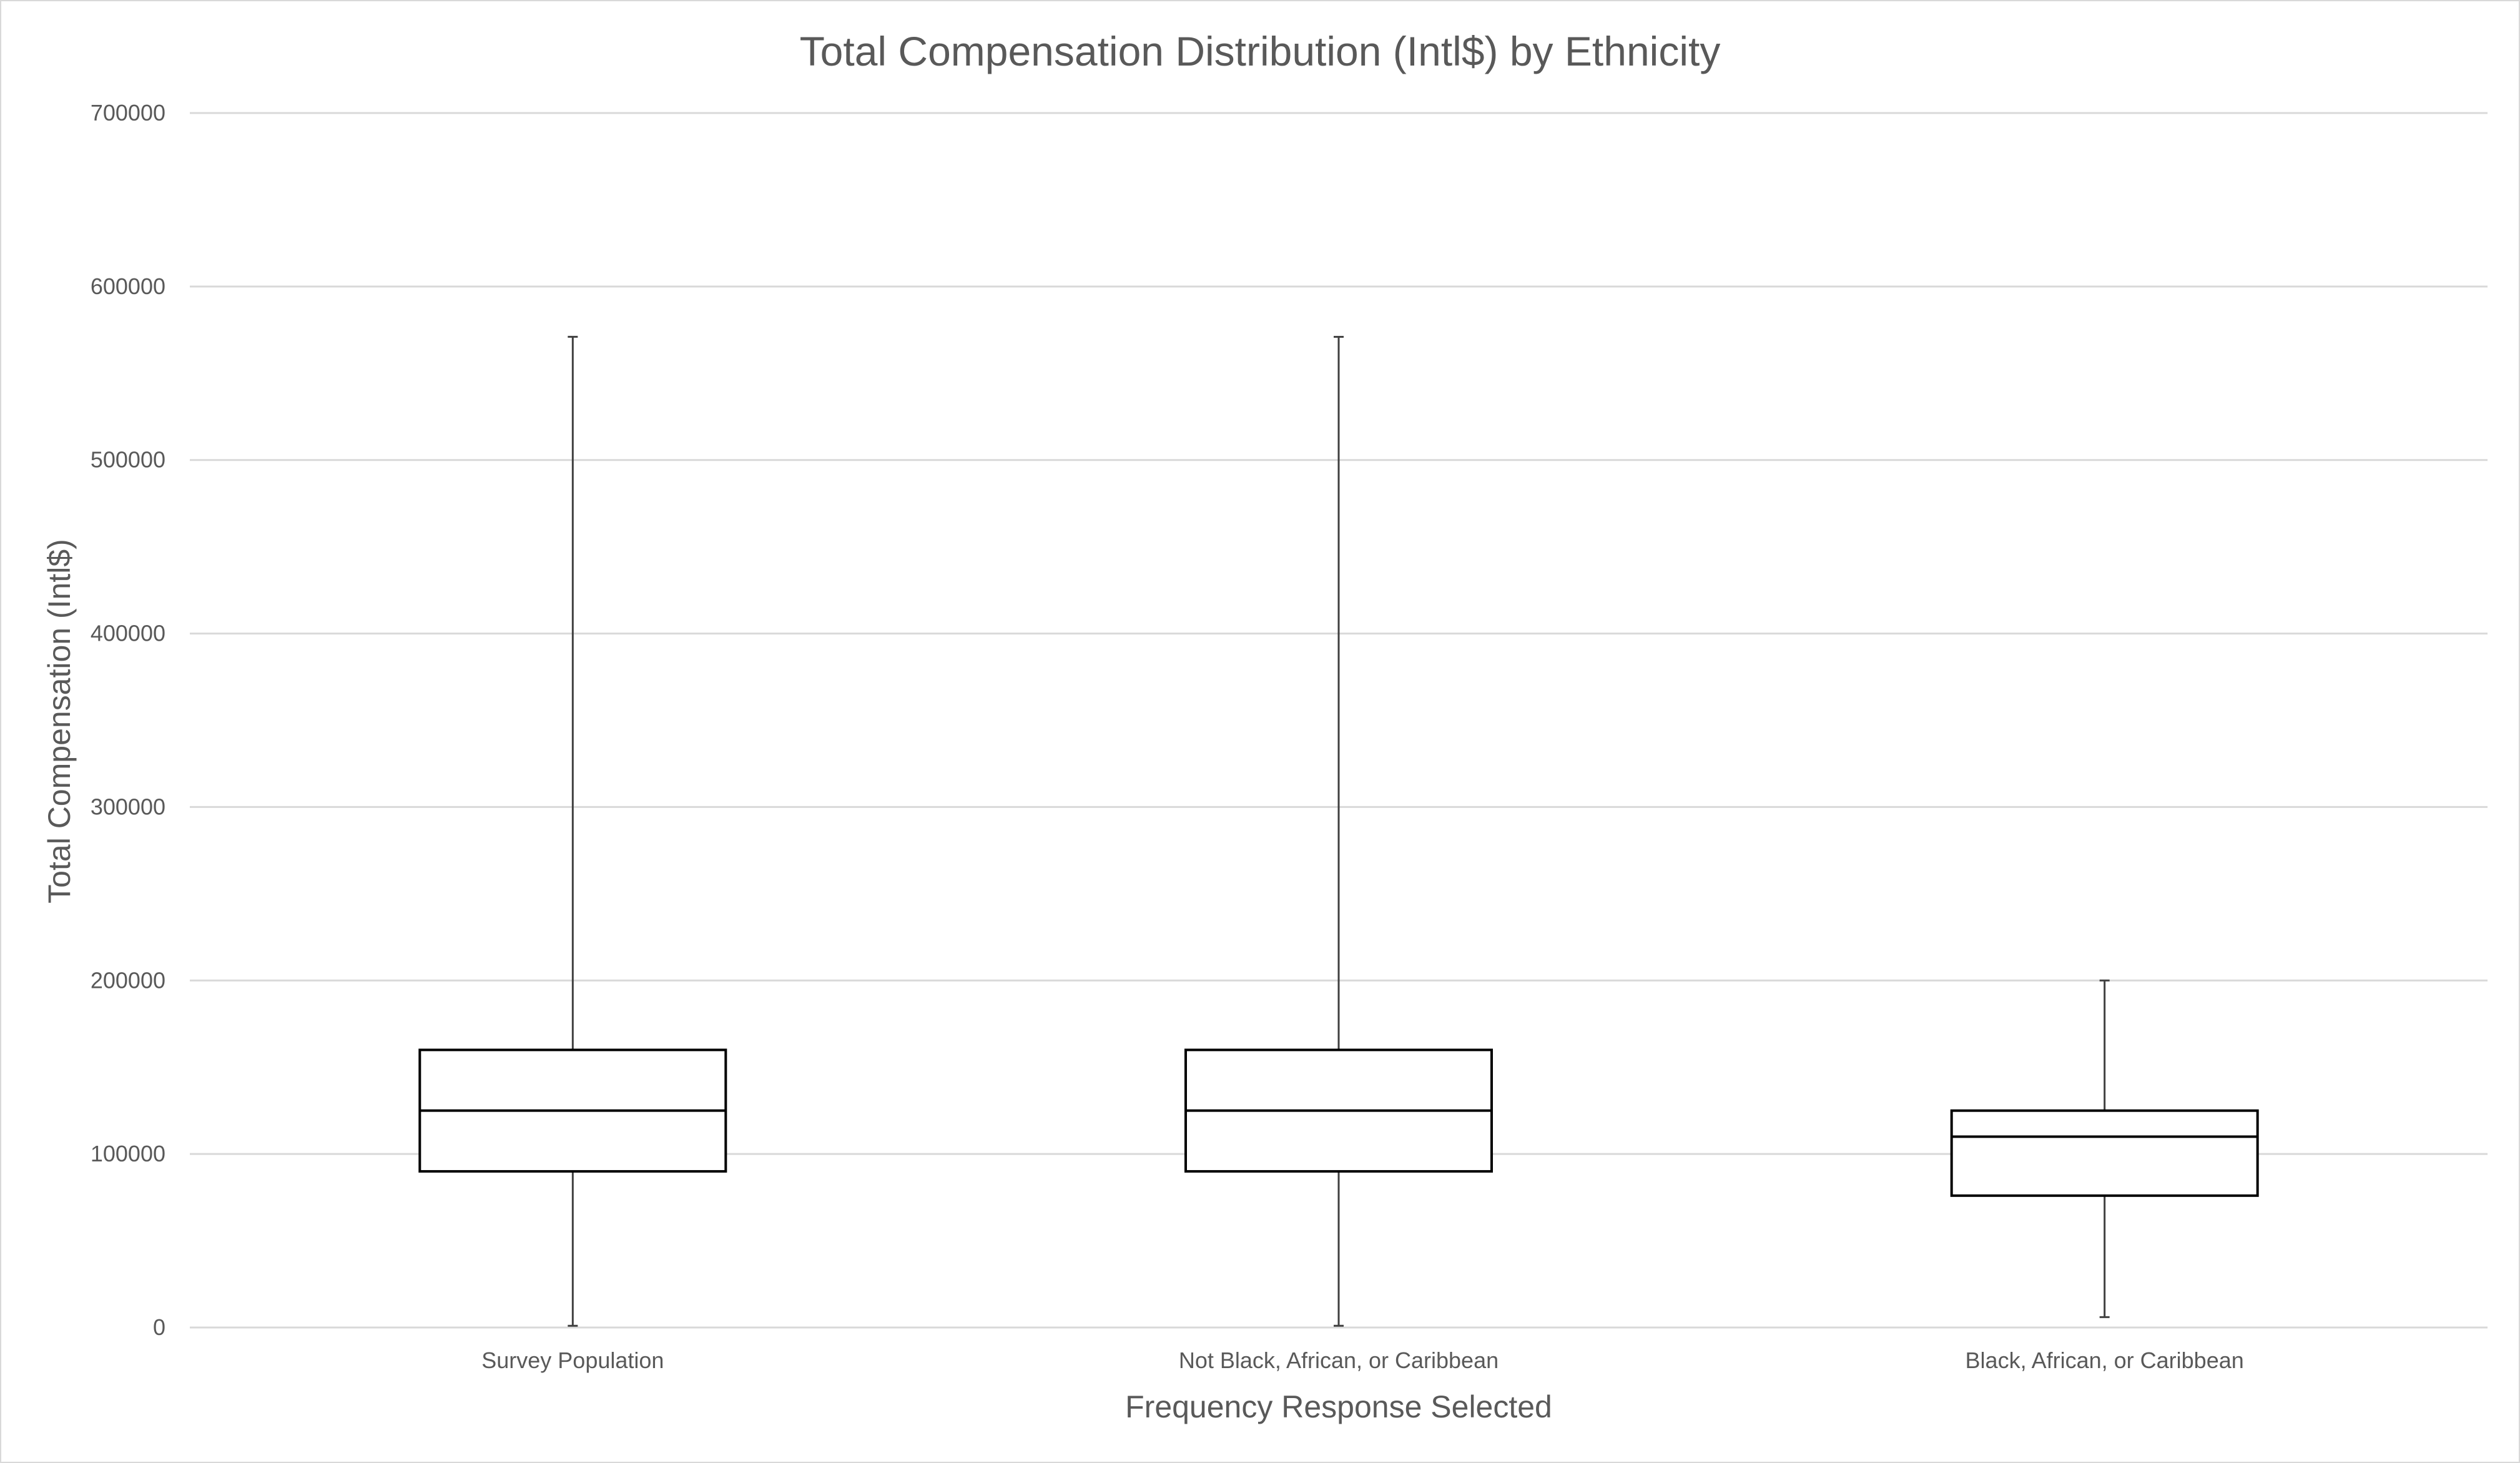  What do you see at coordinates (128, 980) in the screenshot?
I see `y-tick-label-200000: 200000` at bounding box center [128, 980].